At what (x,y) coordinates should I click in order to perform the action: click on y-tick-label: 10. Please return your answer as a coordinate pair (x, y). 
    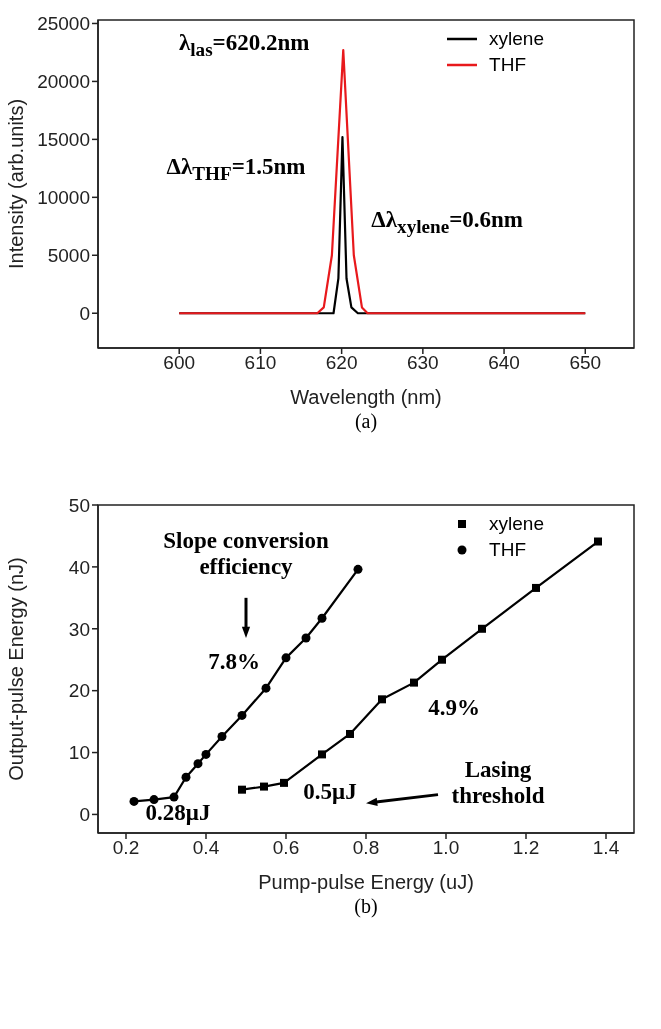
    Looking at the image, I should click on (79, 753).